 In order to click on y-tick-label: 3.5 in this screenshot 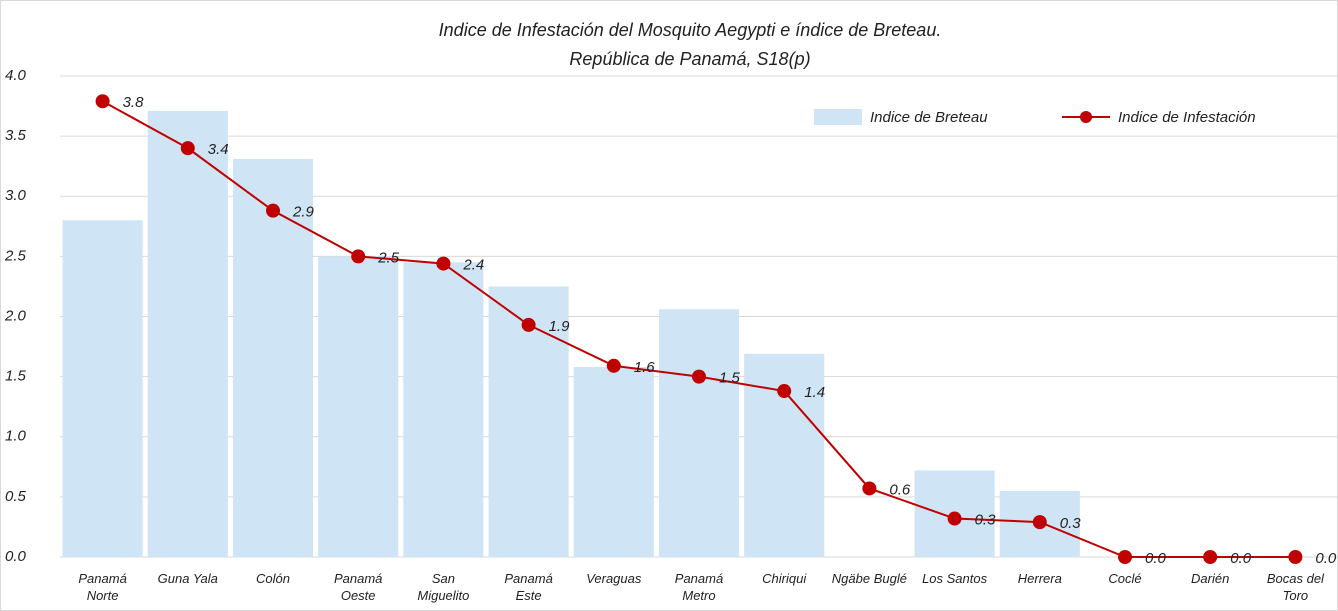, I will do `click(16, 135)`.